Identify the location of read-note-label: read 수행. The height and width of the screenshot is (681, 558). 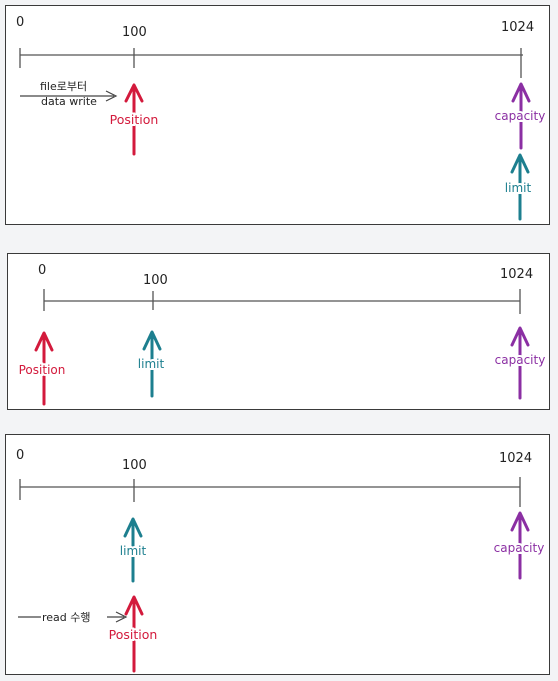
(66, 617).